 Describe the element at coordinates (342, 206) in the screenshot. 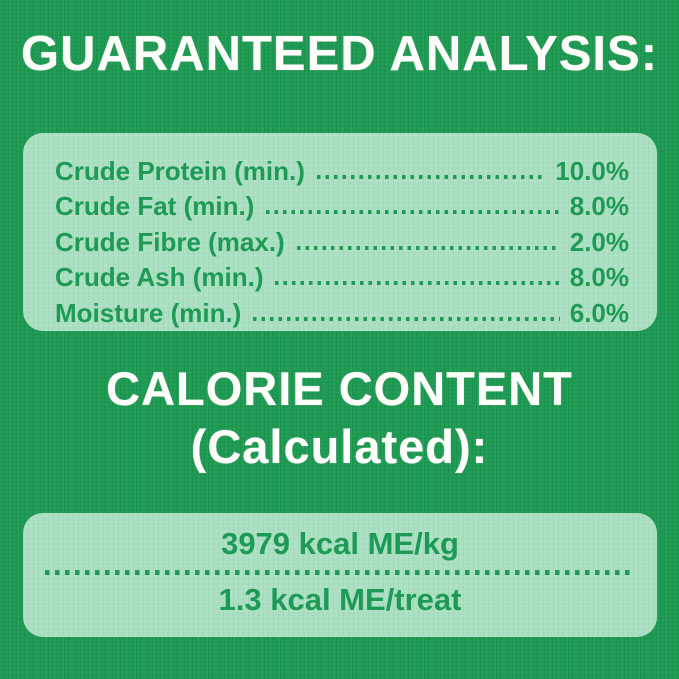

I see `analysis-row: Crude Fat (min.) 8.0%` at that location.